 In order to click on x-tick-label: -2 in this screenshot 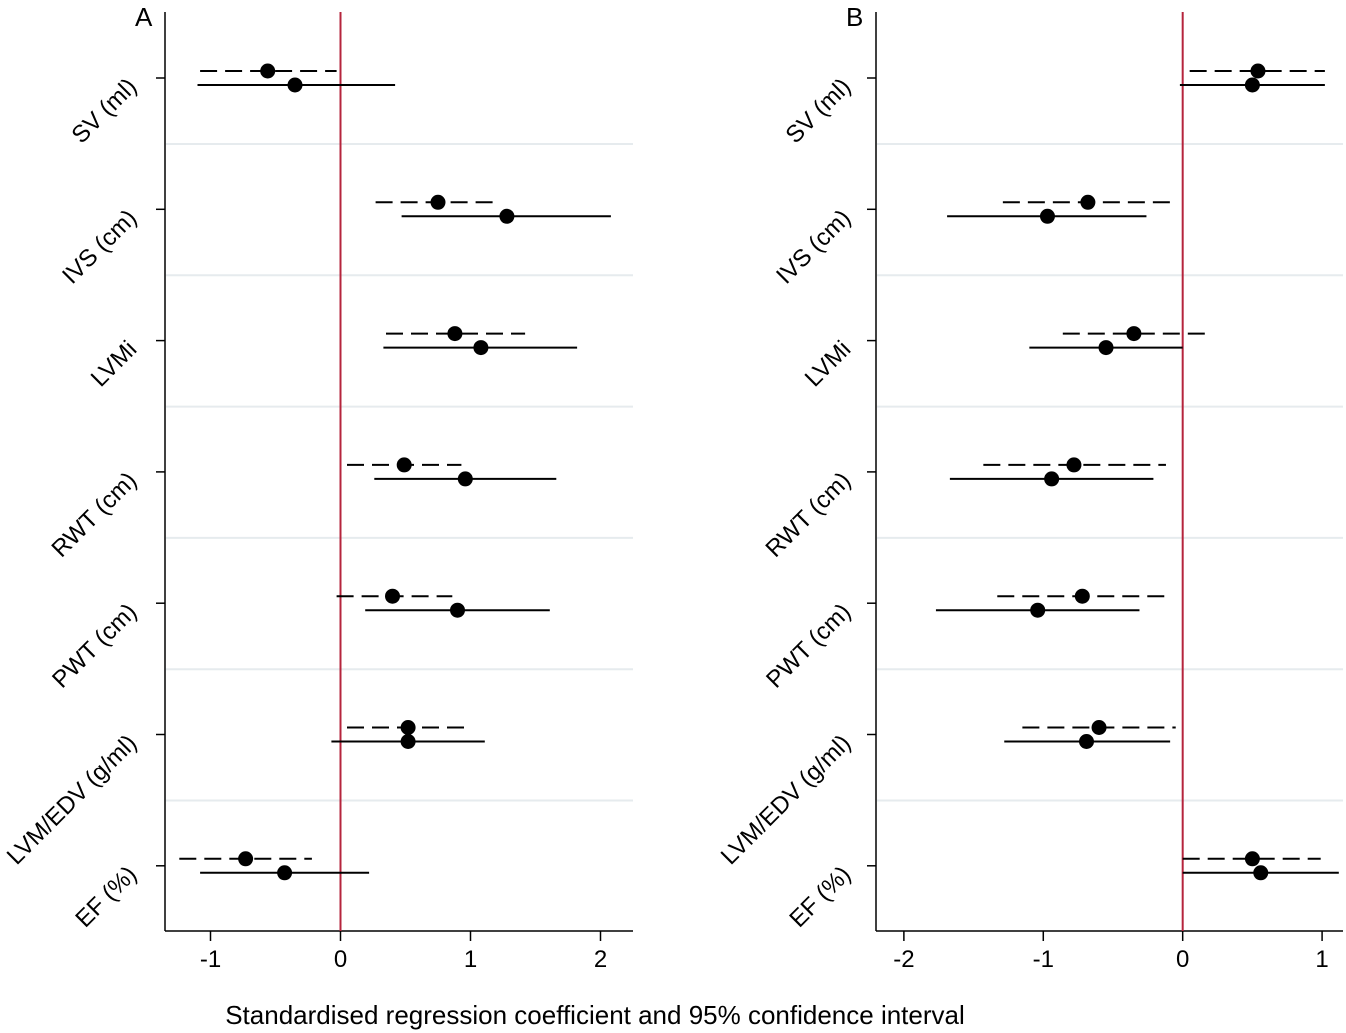, I will do `click(903, 959)`.